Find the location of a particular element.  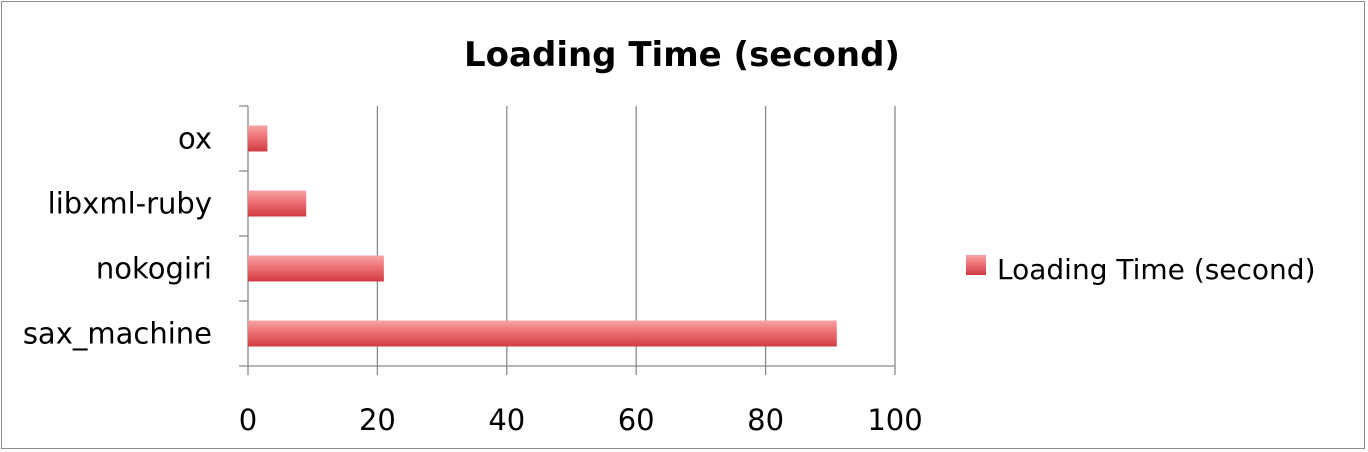

tick-label-x-40: 40 is located at coordinates (506, 420).